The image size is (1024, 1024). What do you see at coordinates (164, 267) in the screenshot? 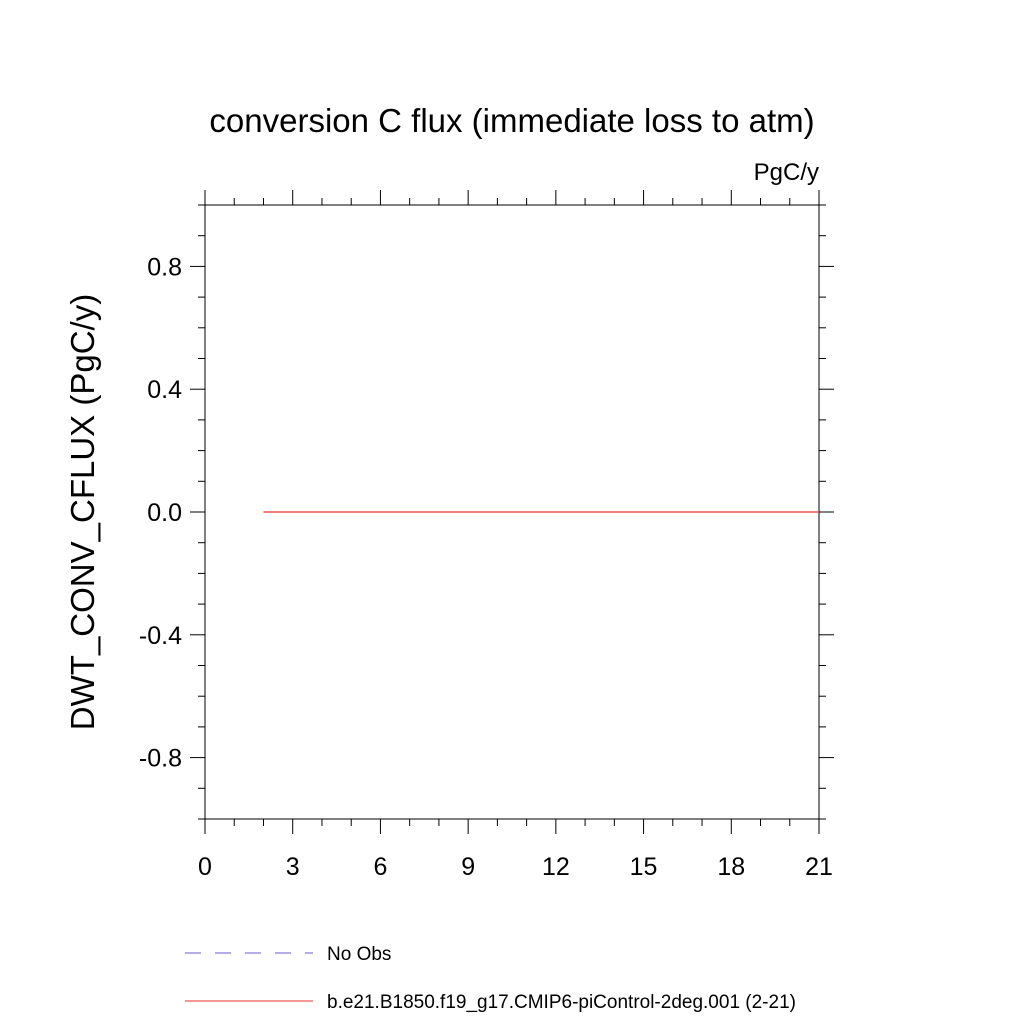
I see `y-tick-label: 0.8` at bounding box center [164, 267].